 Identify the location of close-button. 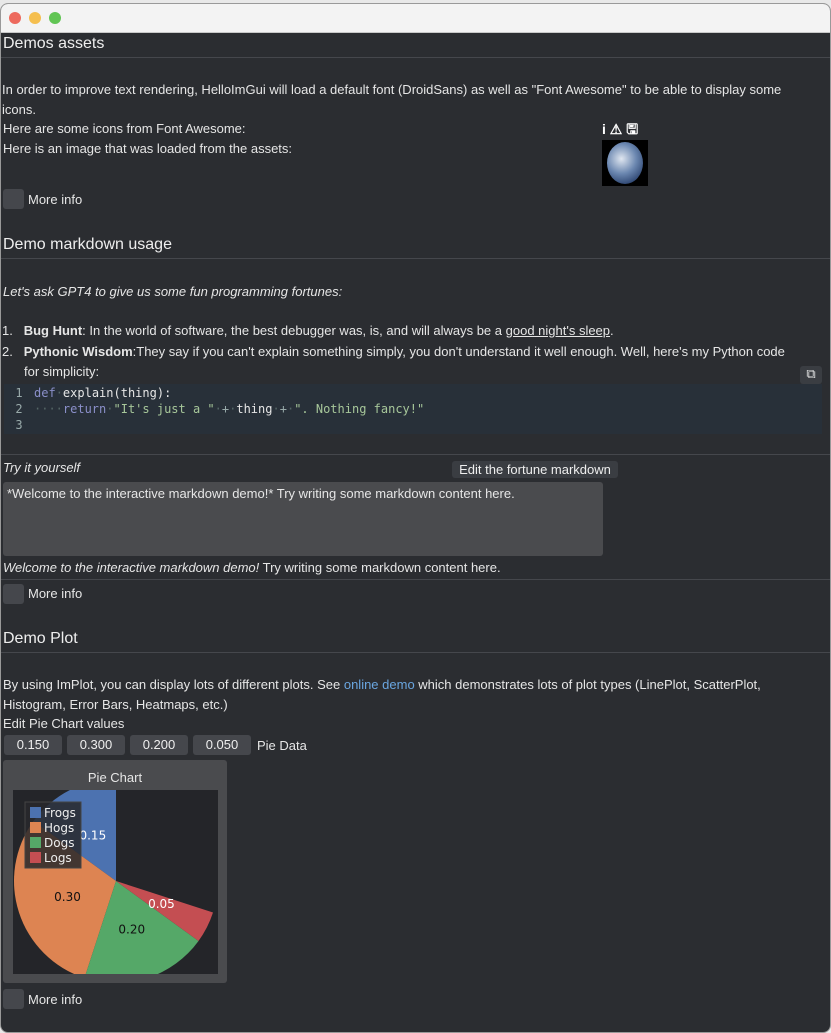
(15, 18).